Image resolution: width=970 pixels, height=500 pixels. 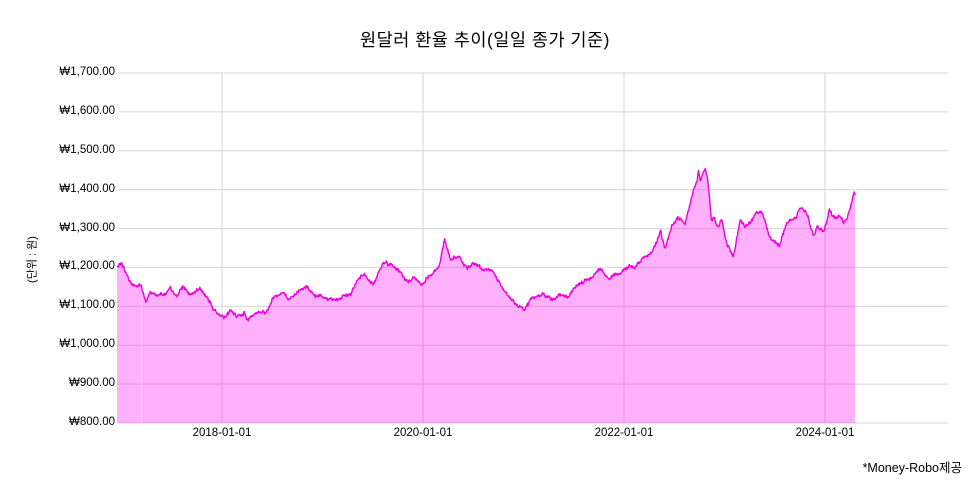 I want to click on source-attribution: *Money-Robo제공, so click(x=912, y=468).